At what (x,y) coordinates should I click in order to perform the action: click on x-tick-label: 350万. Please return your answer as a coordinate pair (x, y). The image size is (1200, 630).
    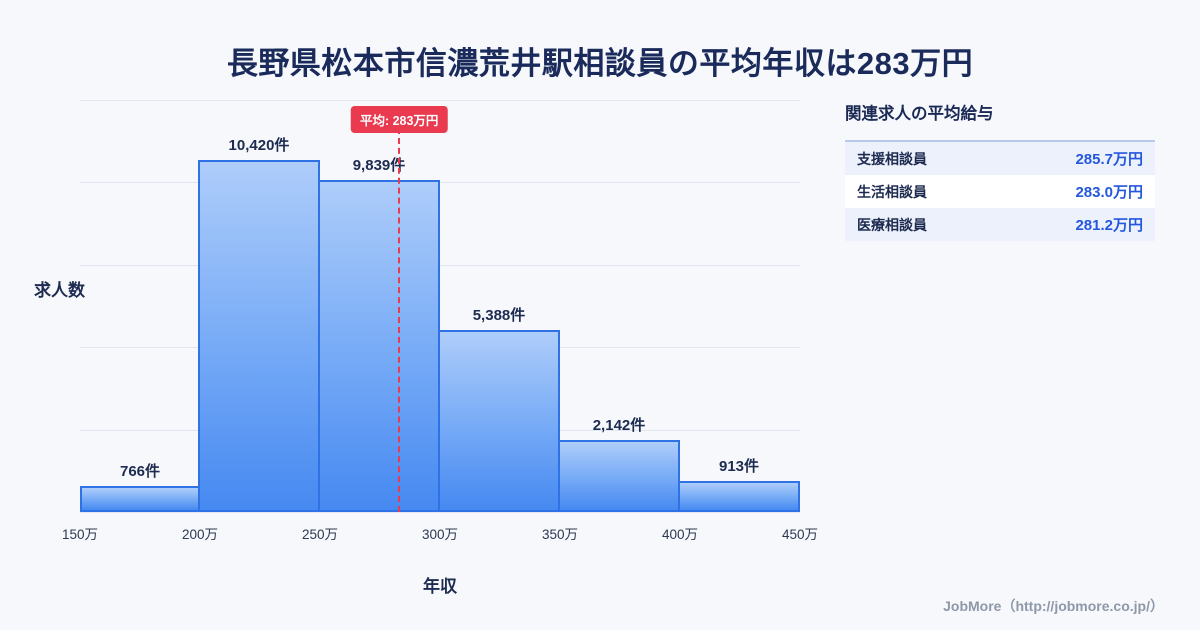
    Looking at the image, I should click on (560, 534).